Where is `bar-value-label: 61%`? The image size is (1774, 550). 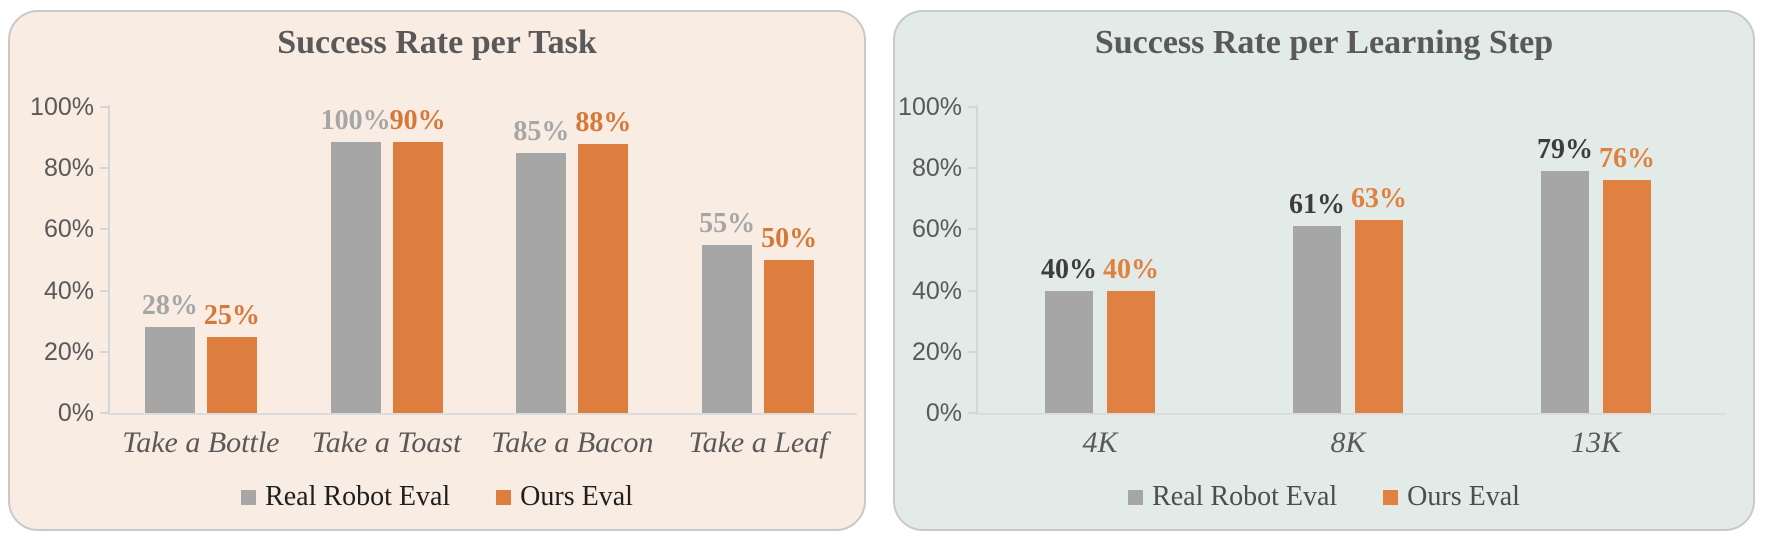
bar-value-label: 61% is located at coordinates (1317, 205).